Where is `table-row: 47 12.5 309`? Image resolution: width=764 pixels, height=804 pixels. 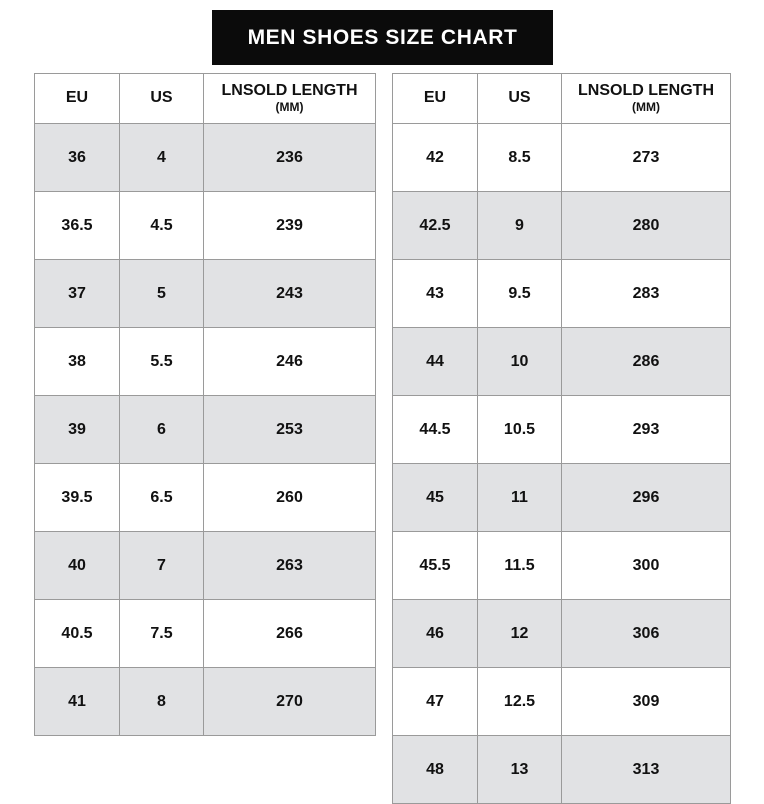 table-row: 47 12.5 309 is located at coordinates (561, 701).